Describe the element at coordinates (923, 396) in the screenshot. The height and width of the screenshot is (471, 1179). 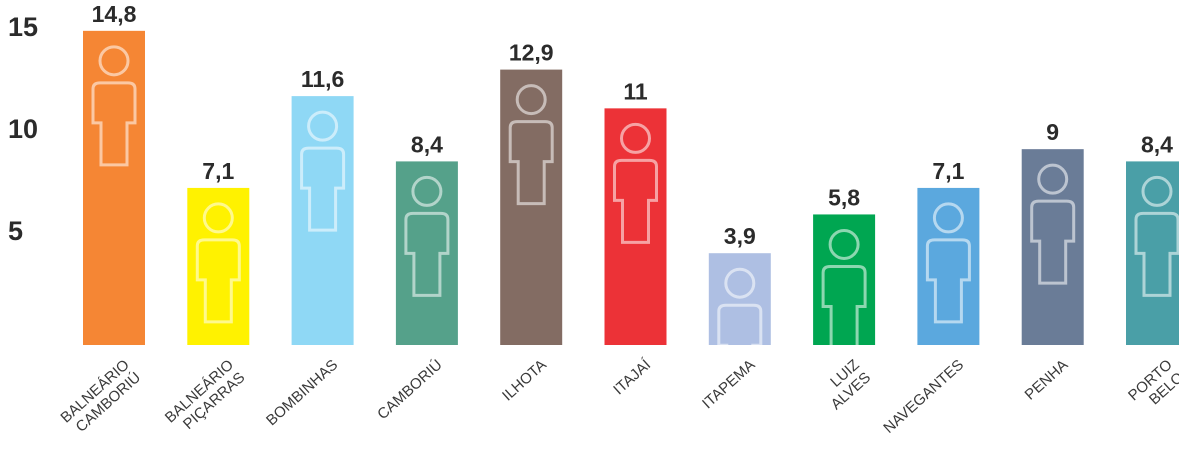
I see `category-label: NAVEGANTES` at that location.